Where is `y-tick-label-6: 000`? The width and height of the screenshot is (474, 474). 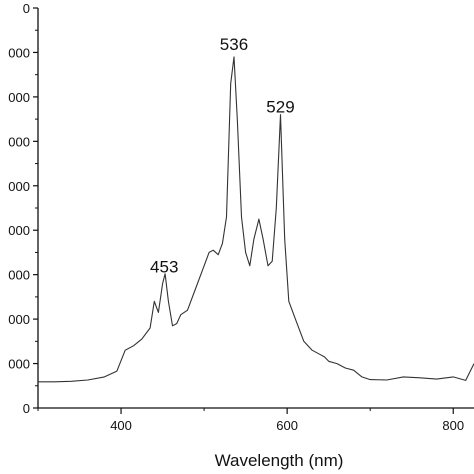
y-tick-label-6: 000 is located at coordinates (19, 141).